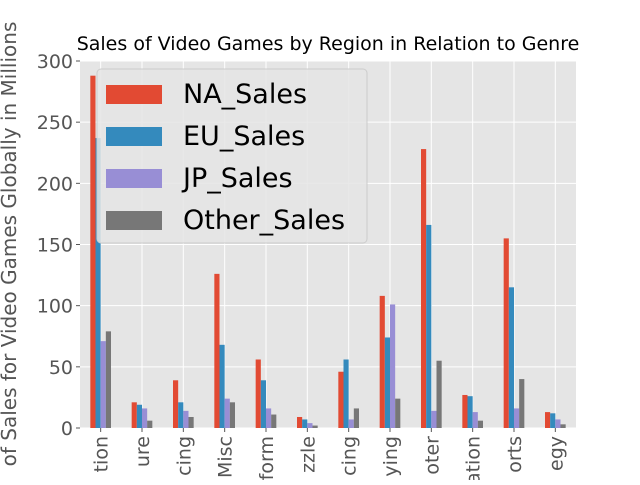 This screenshot has height=485, width=640. Describe the element at coordinates (511, 357) in the screenshot. I see `bar-eu-sales-sports` at that location.